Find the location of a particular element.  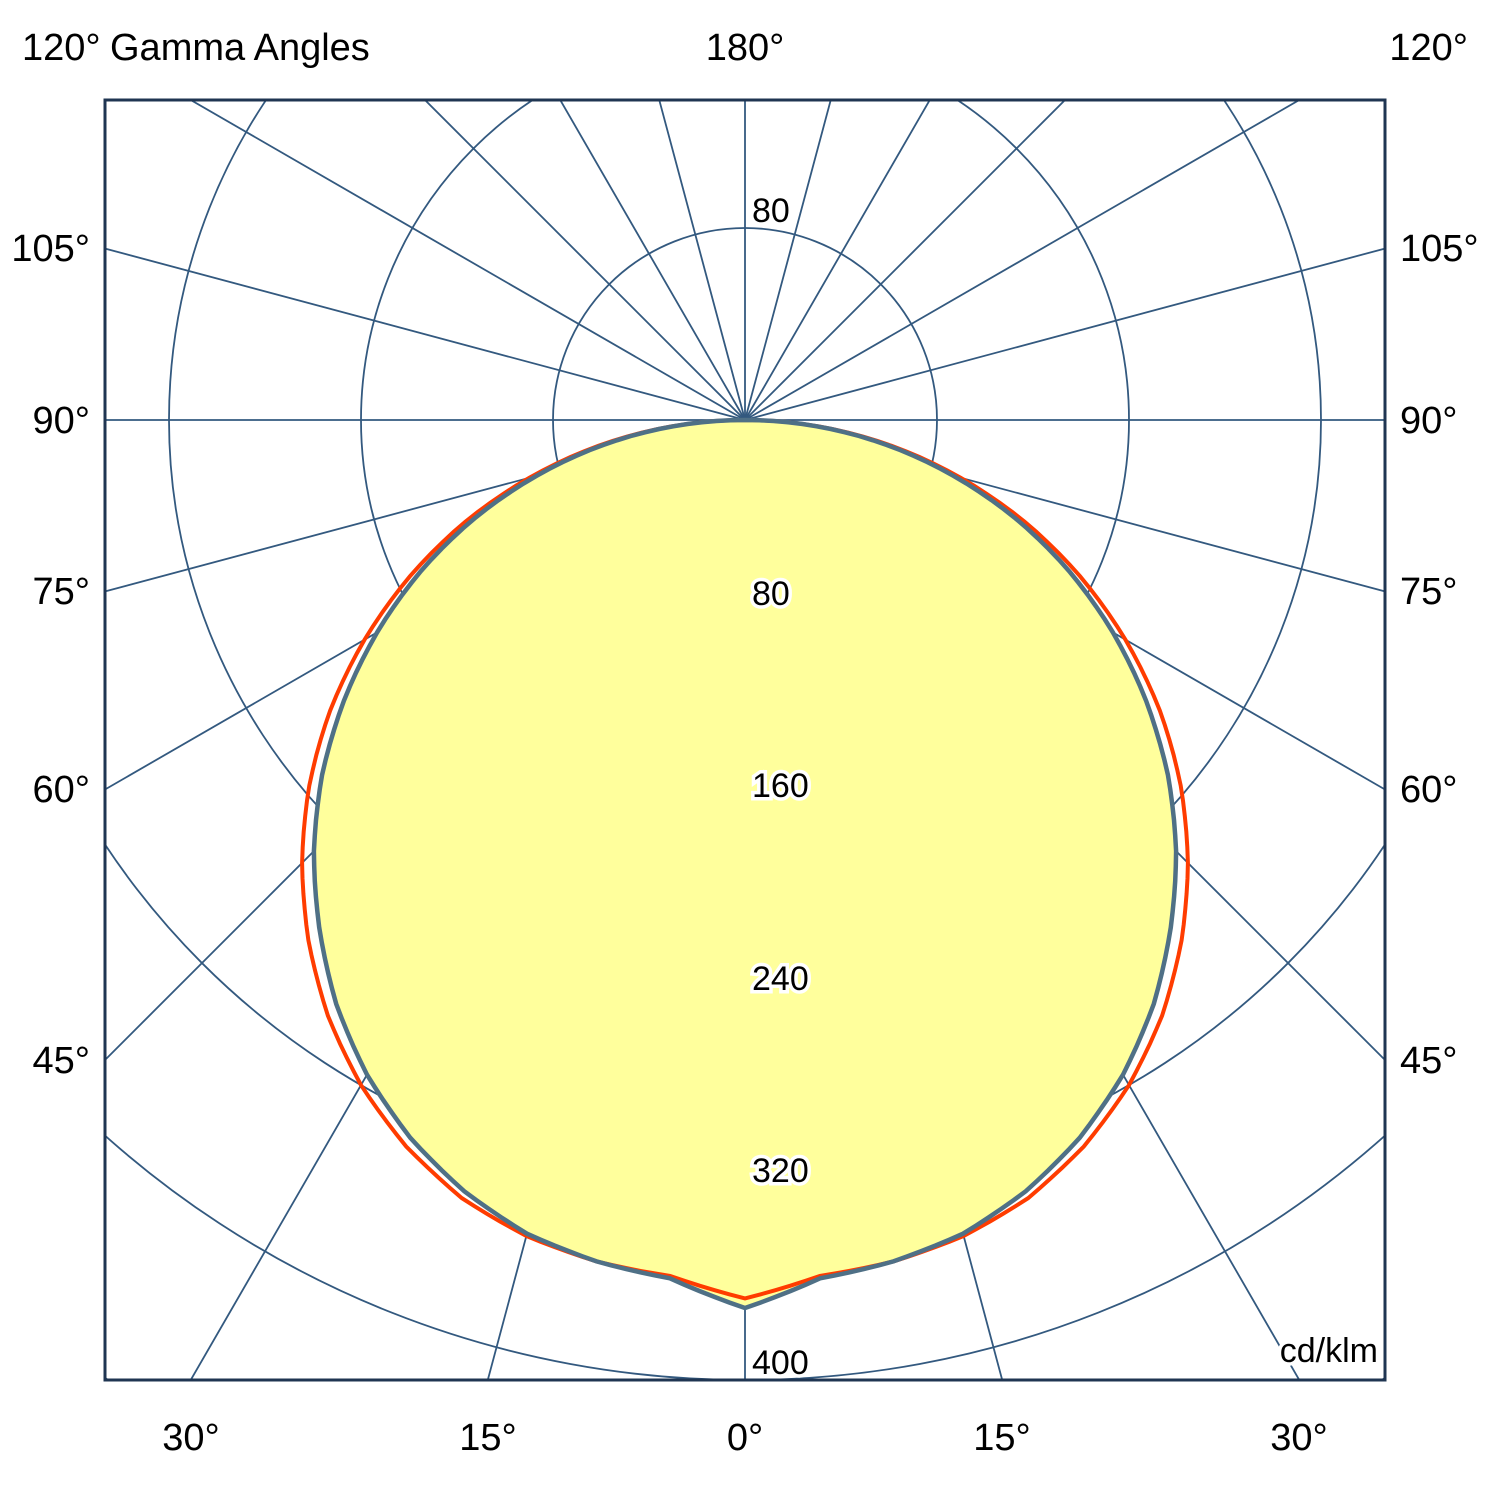

chart-title: Gamma Angles is located at coordinates (240, 48).